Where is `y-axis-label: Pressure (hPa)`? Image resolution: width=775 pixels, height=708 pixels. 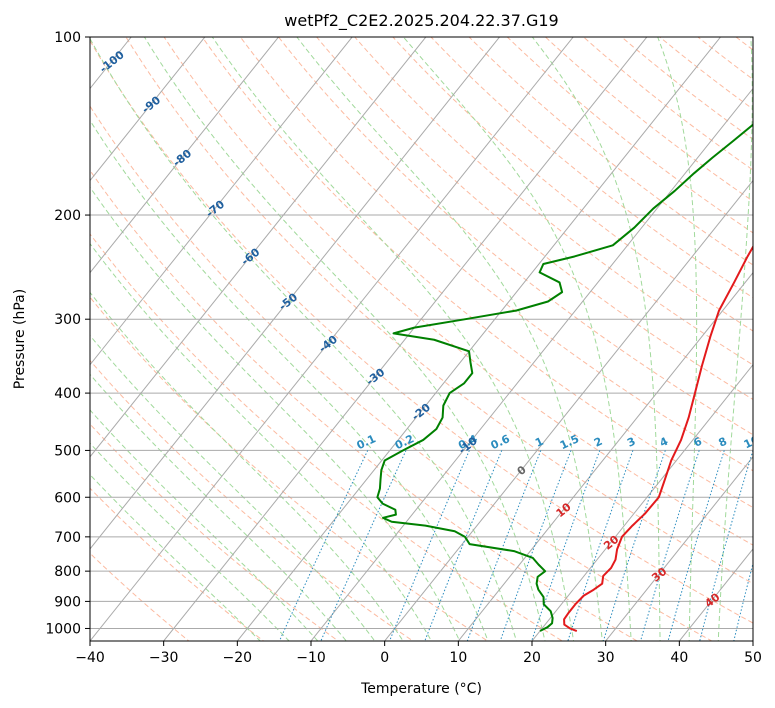
y-axis-label: Pressure (hPa) is located at coordinates (20, 339).